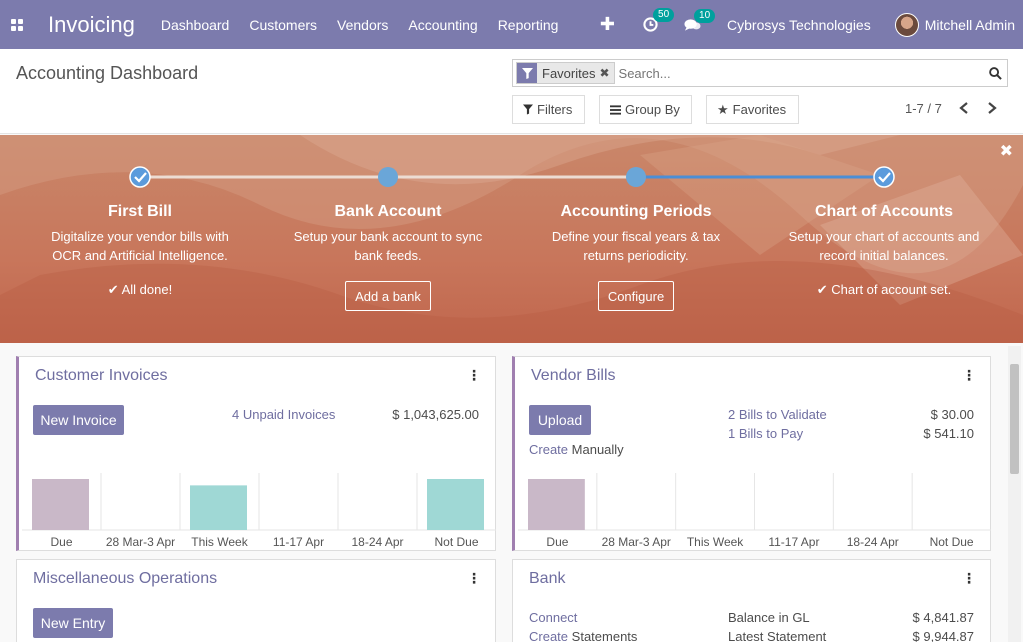  I want to click on facet-remove-icon: ✖, so click(604, 73).